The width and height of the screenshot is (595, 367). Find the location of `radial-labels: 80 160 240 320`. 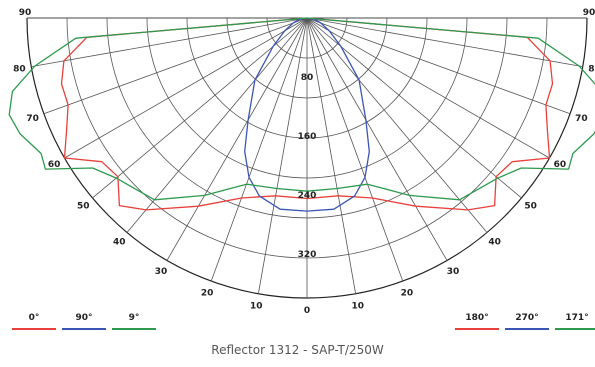

radial-labels: 80 160 240 320 is located at coordinates (307, 166).